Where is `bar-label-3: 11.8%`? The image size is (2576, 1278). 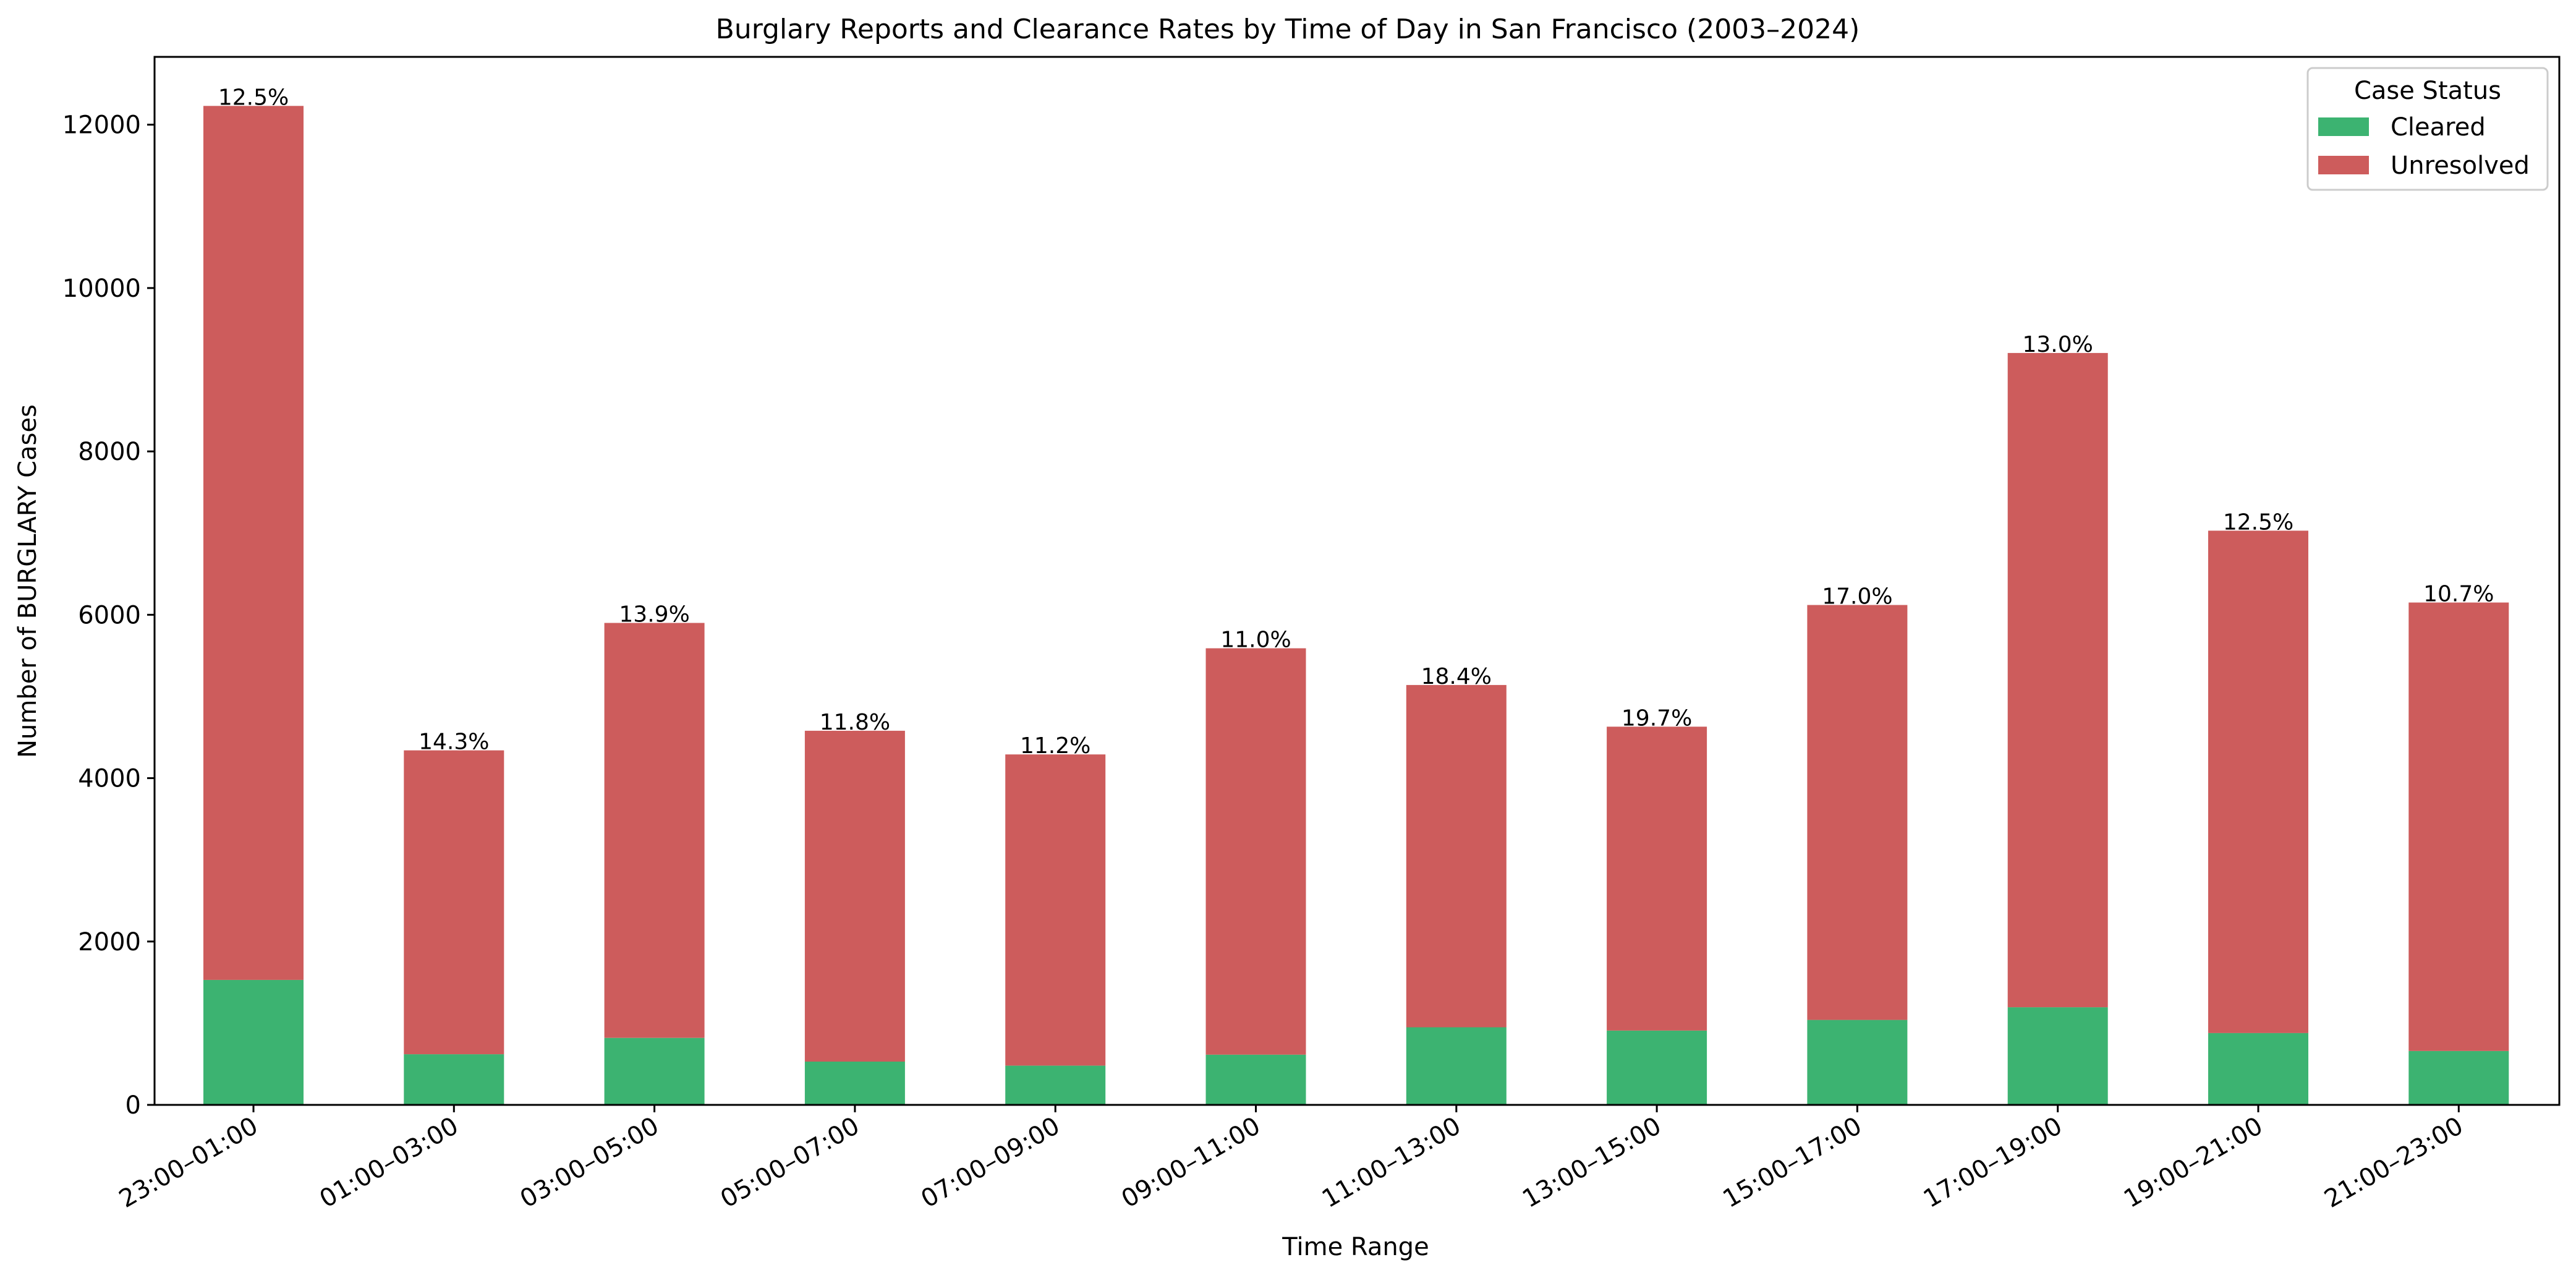
bar-label-3: 11.8% is located at coordinates (855, 722).